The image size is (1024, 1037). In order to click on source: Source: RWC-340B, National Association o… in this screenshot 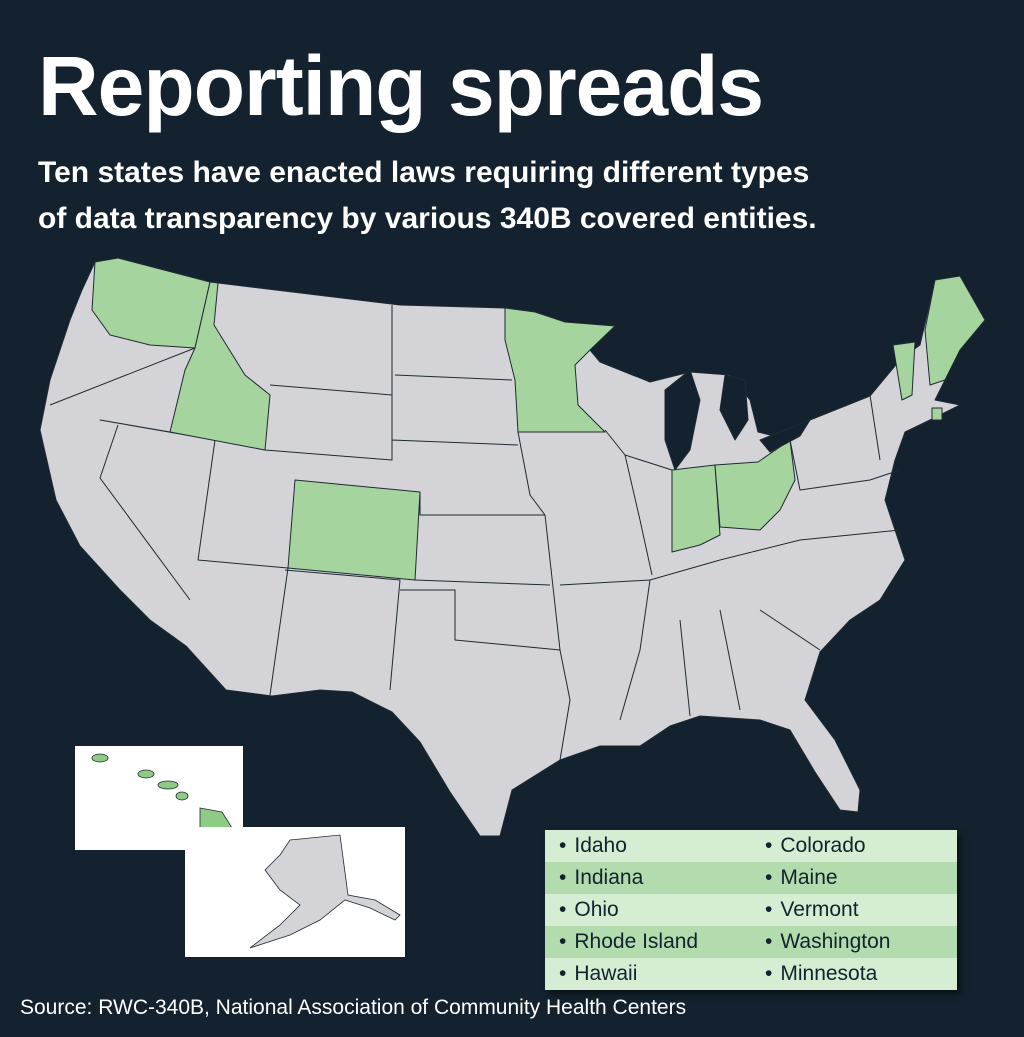, I will do `click(353, 1007)`.